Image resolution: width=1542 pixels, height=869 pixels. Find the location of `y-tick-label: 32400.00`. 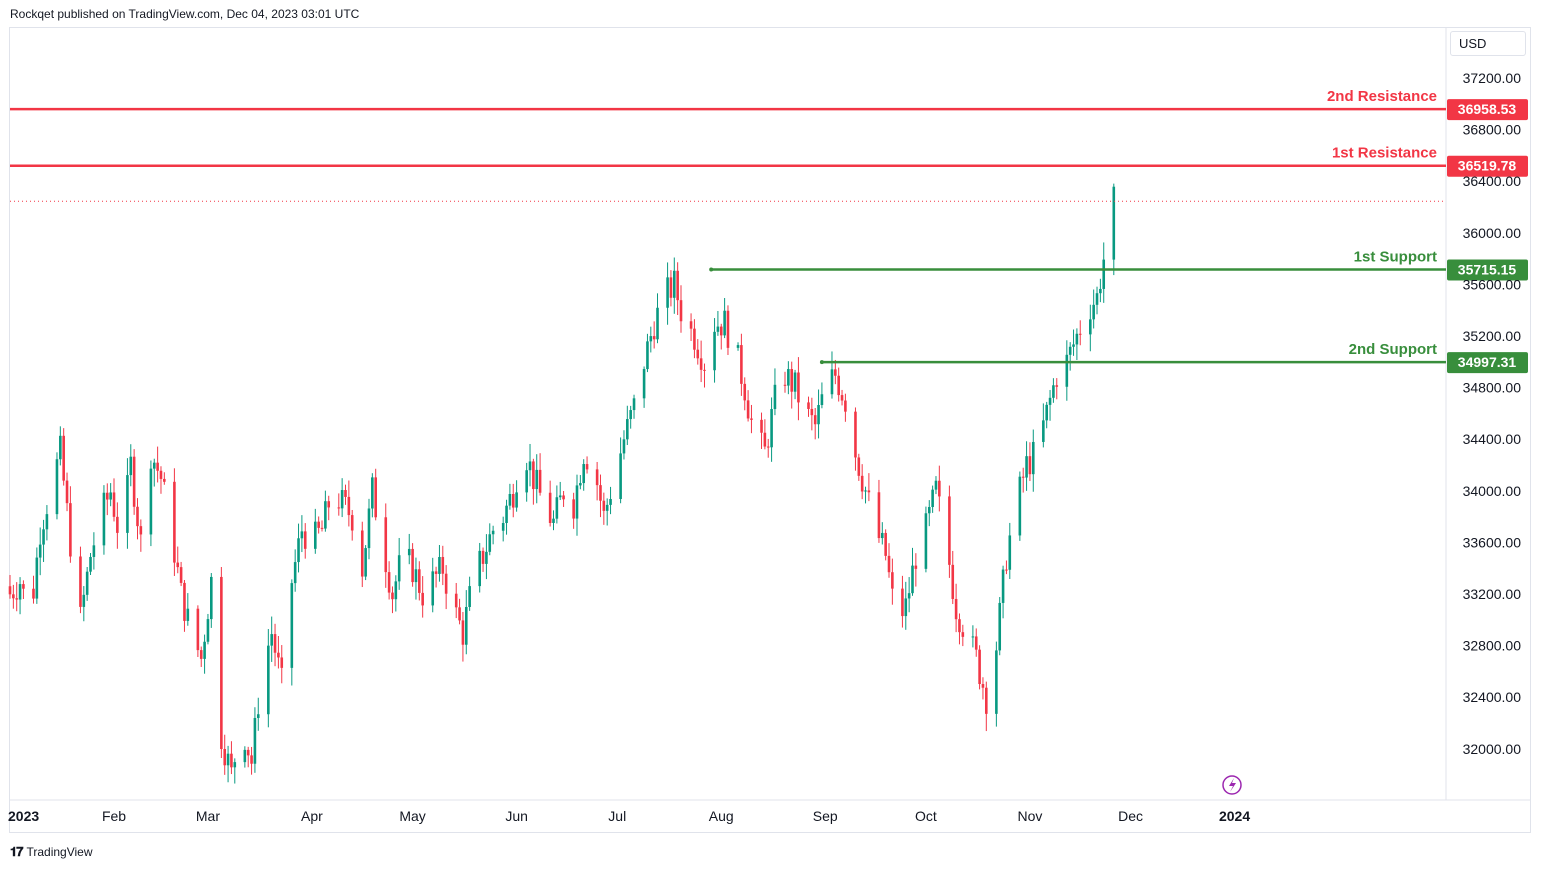

y-tick-label: 32400.00 is located at coordinates (1492, 697).